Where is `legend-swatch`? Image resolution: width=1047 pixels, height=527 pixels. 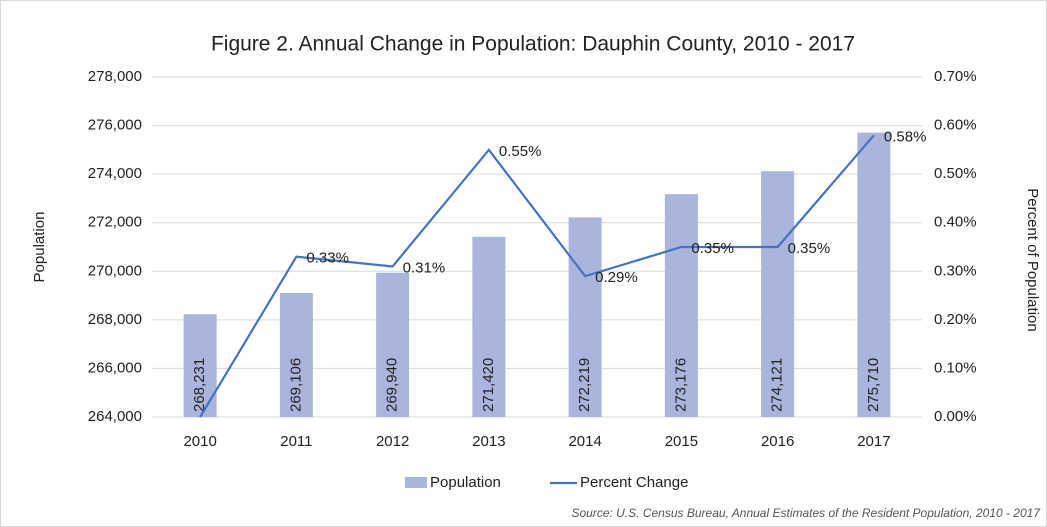 legend-swatch is located at coordinates (416, 482).